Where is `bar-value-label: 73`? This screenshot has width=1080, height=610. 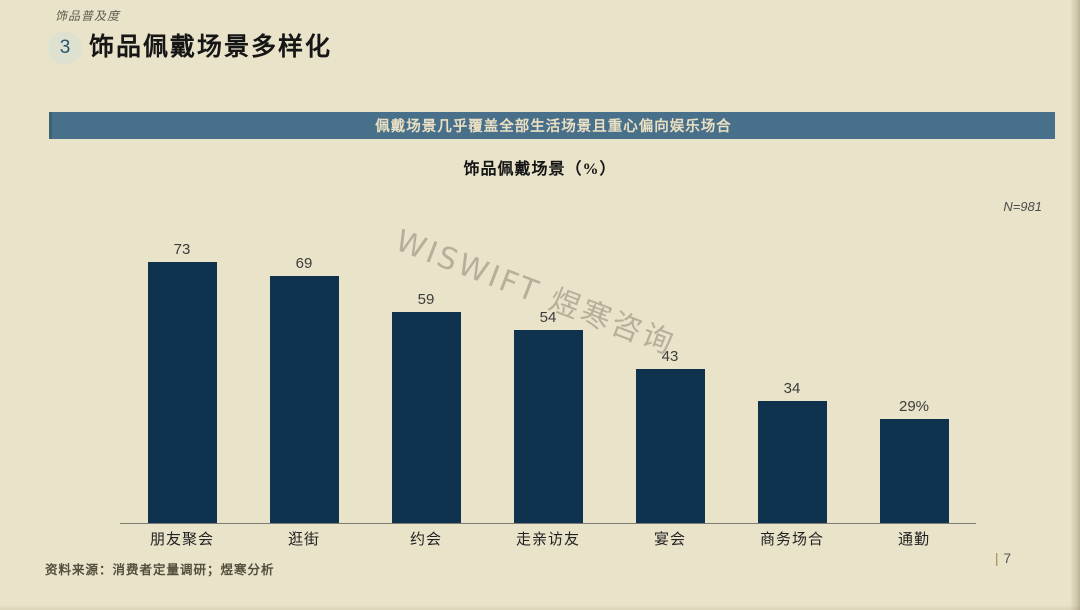 bar-value-label: 73 is located at coordinates (182, 249).